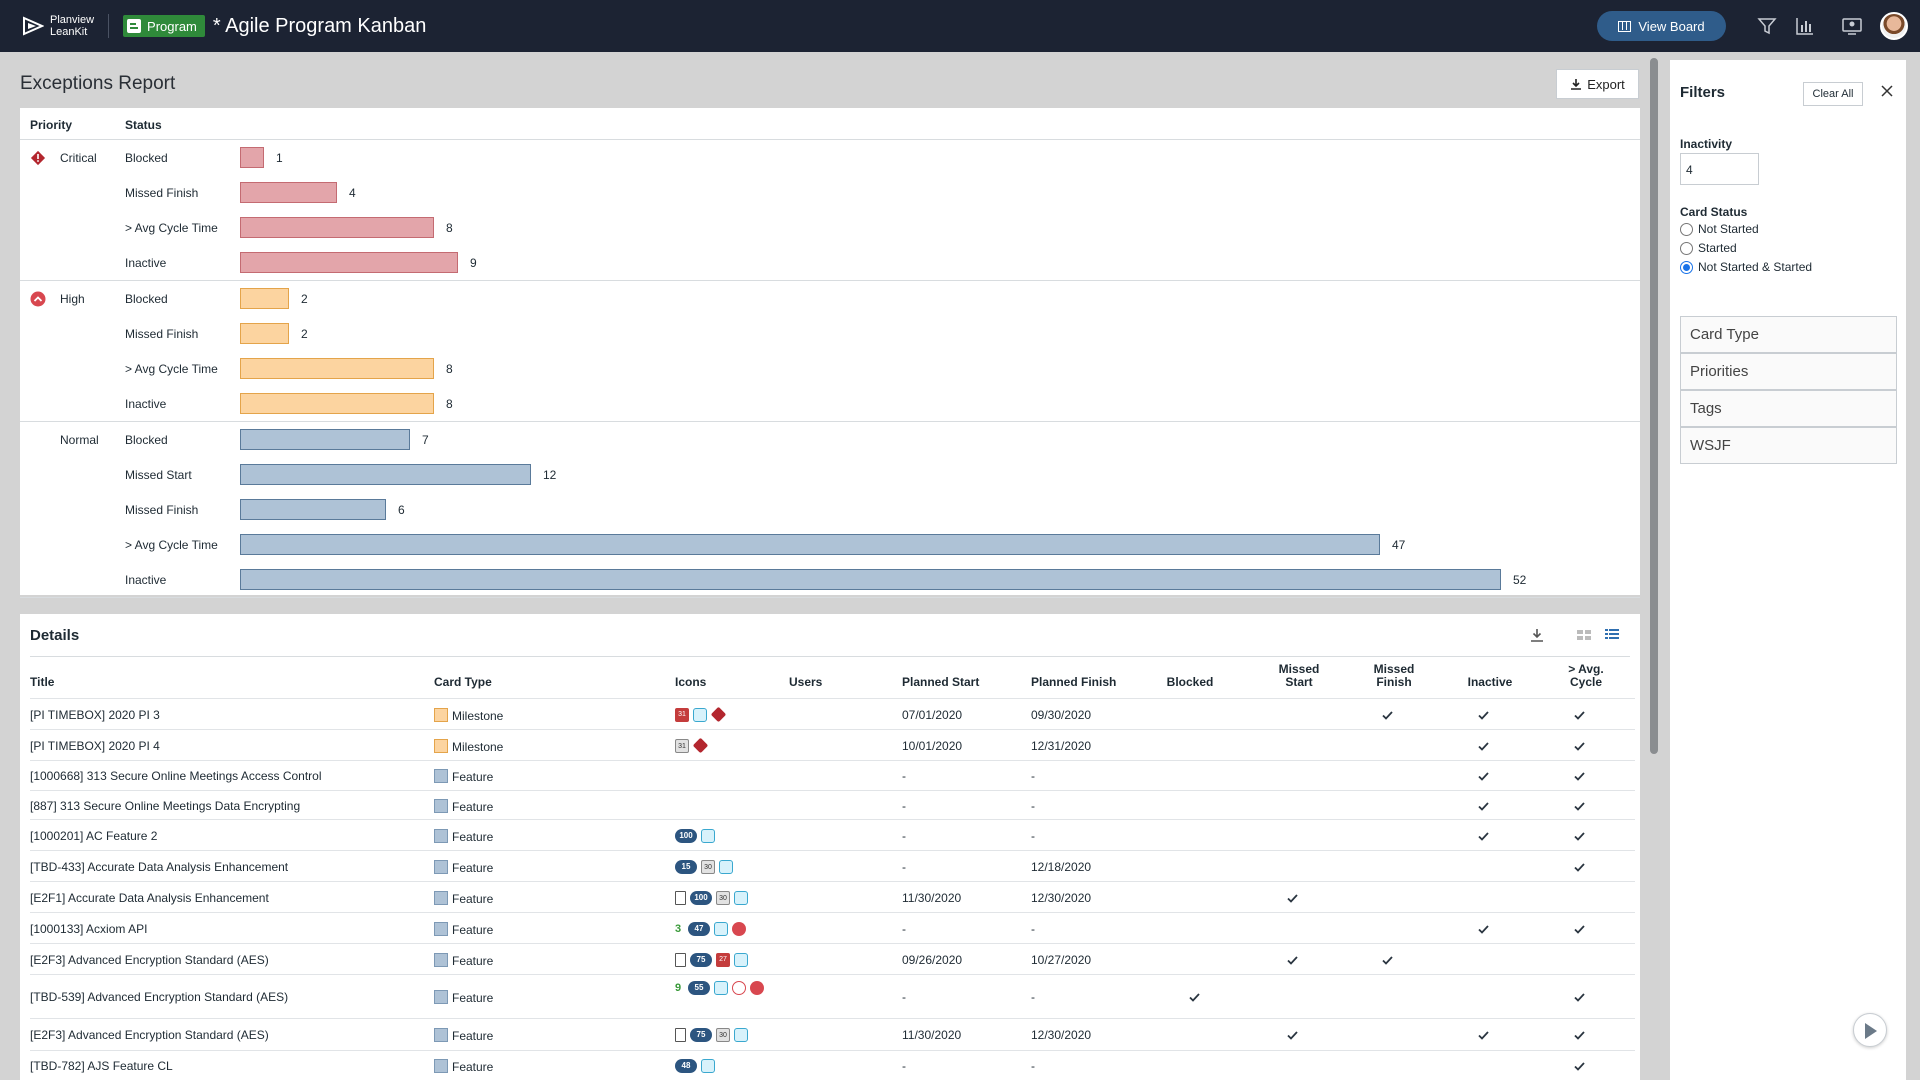 The height and width of the screenshot is (1080, 1920). I want to click on exception-row: Missed Finish 4, so click(830, 192).